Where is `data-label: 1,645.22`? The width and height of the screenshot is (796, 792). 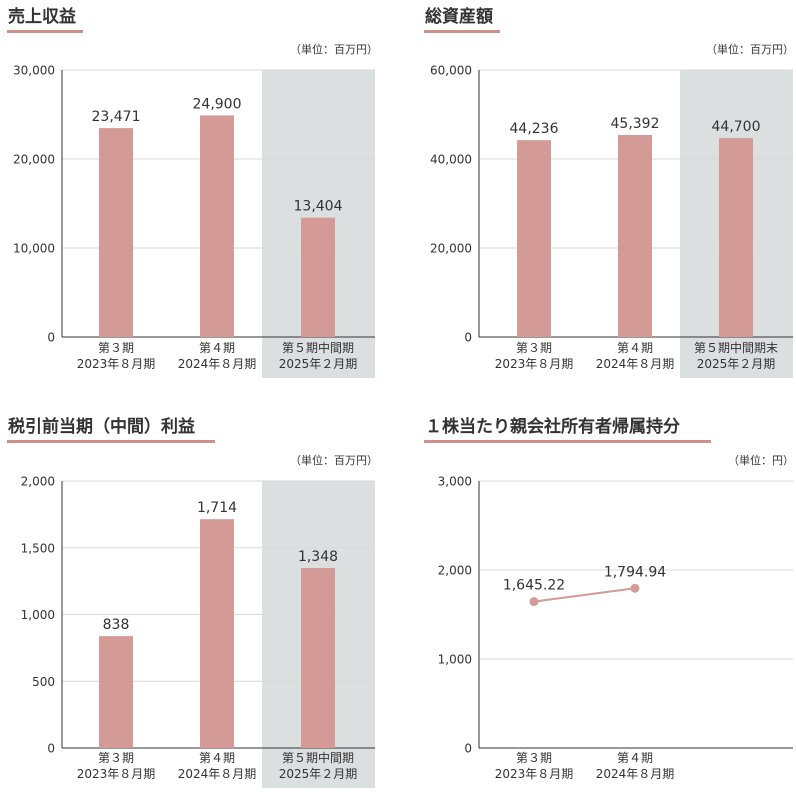
data-label: 1,645.22 is located at coordinates (534, 586).